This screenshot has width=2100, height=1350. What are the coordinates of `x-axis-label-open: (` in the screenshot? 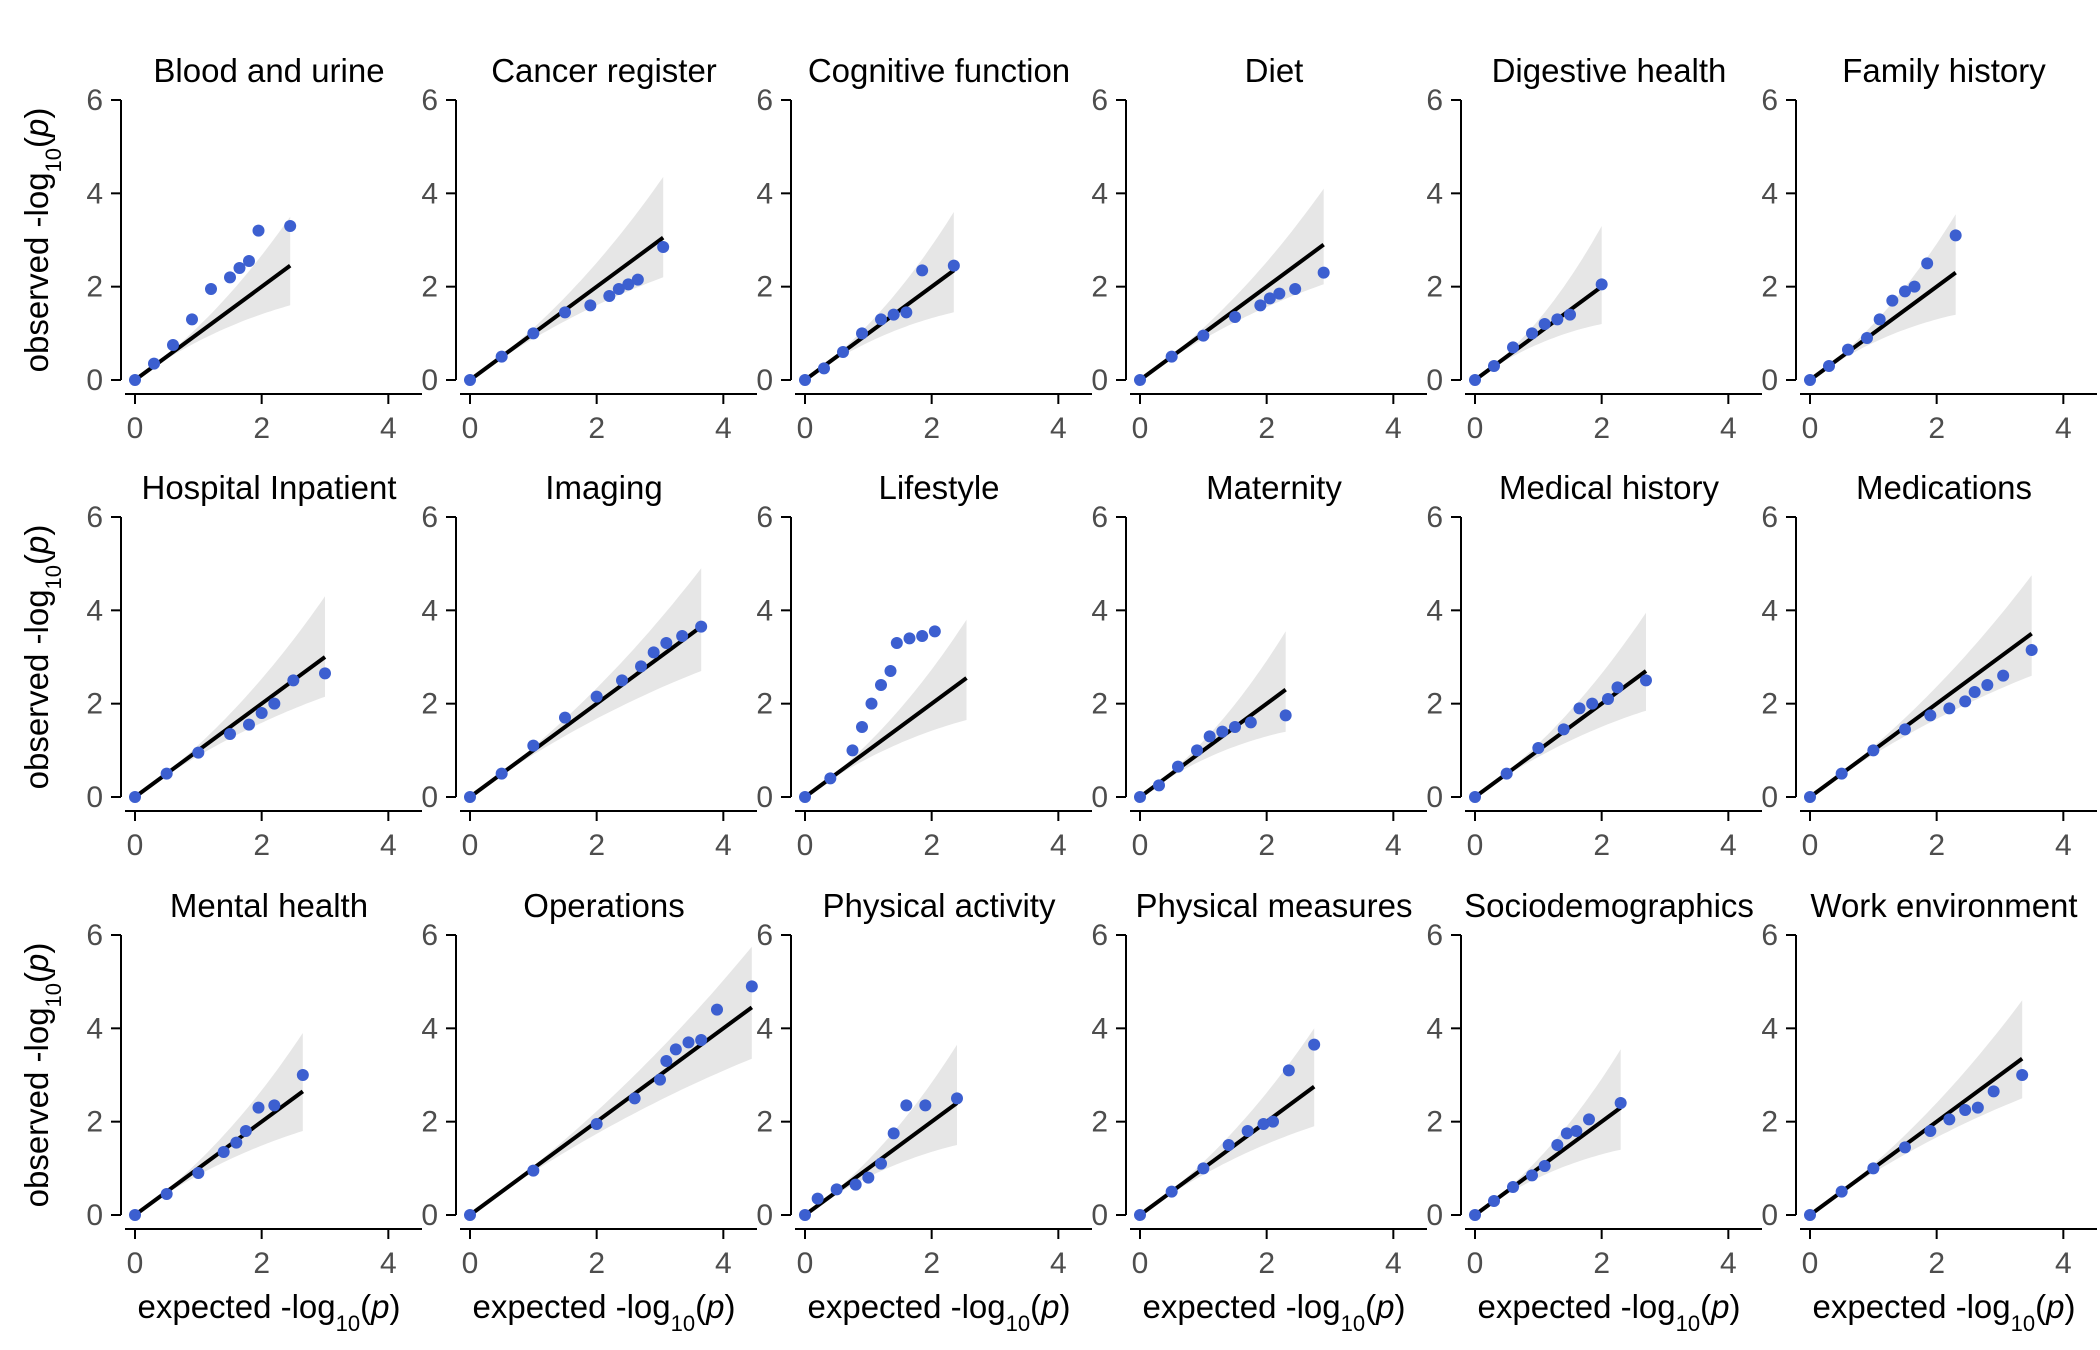 It's located at (365, 1306).